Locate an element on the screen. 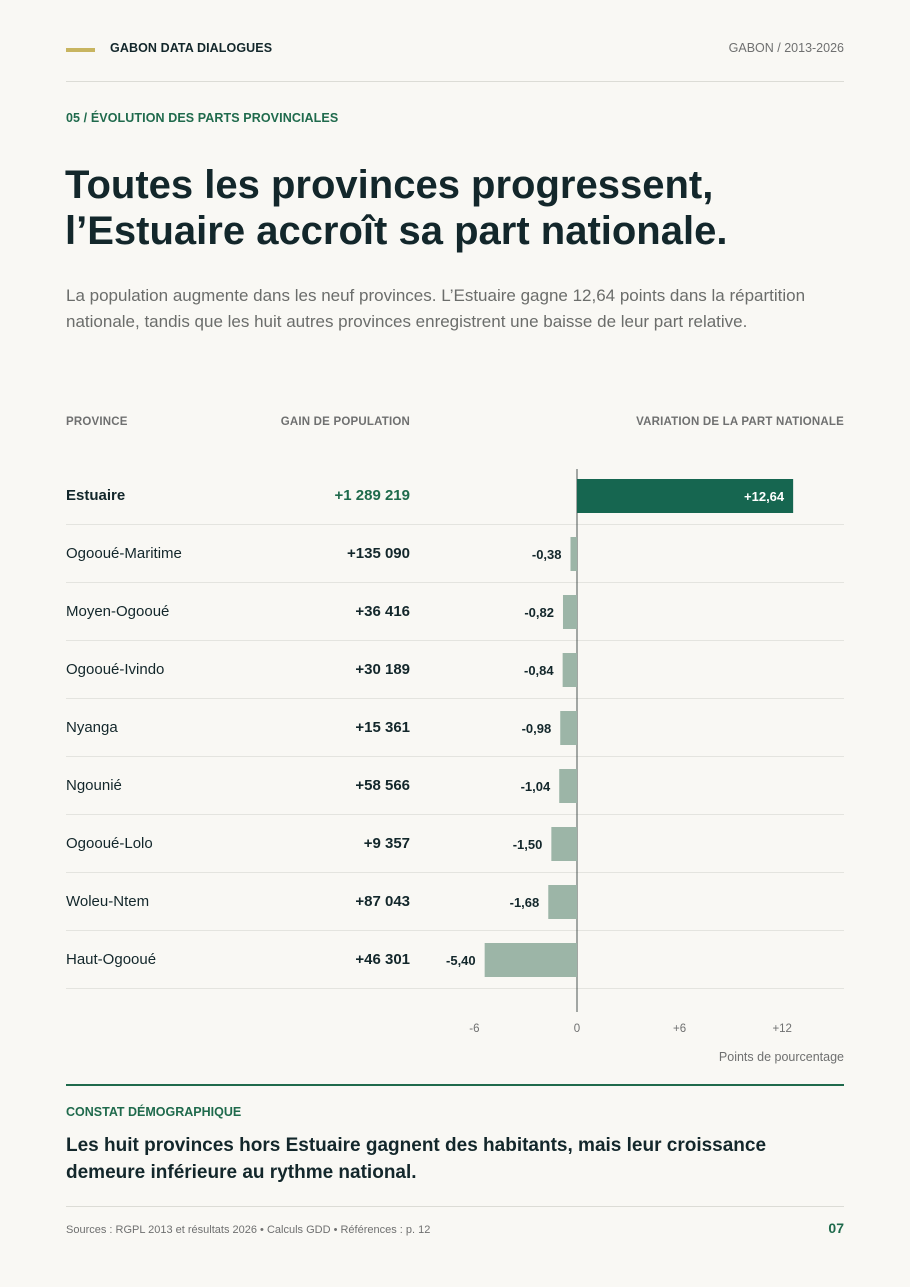 Image resolution: width=910 pixels, height=1287 pixels. province-name: Haut-Ogooué is located at coordinates (111, 959).